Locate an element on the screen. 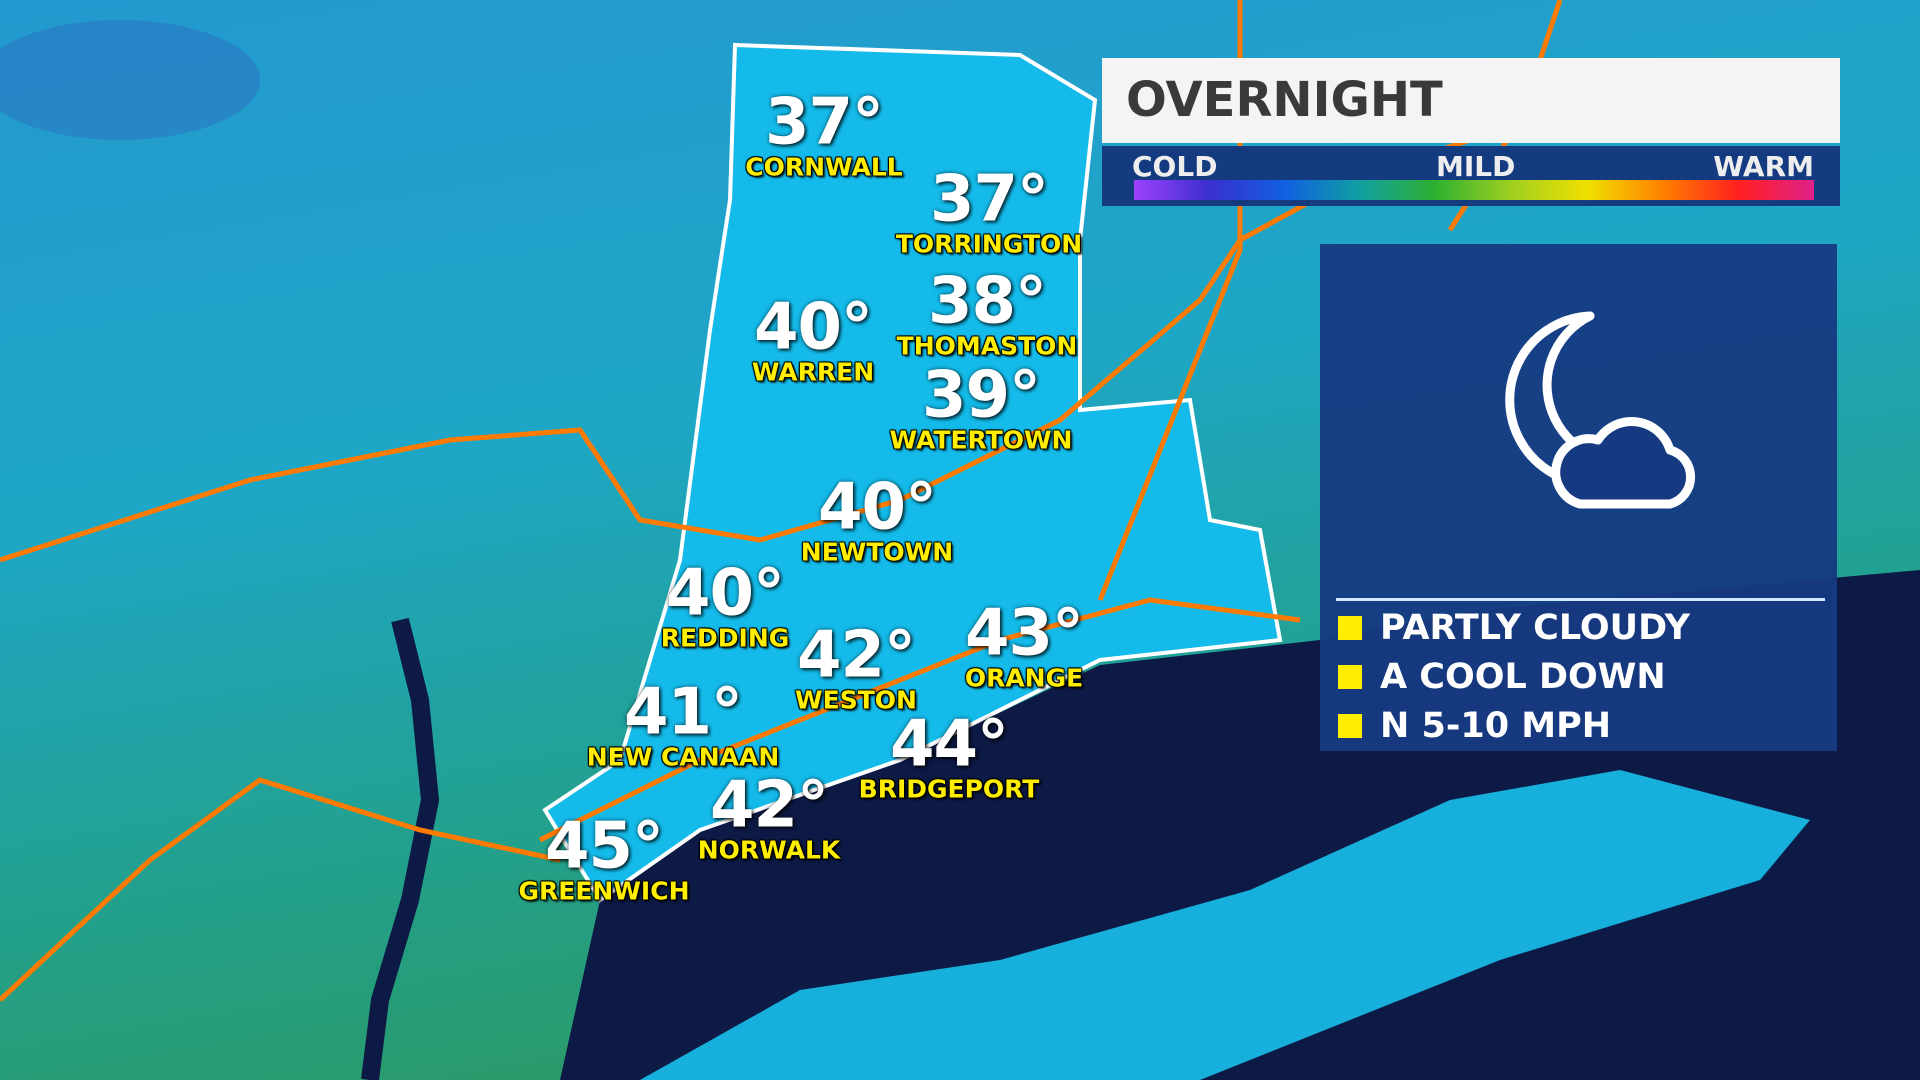 The height and width of the screenshot is (1080, 1920). city-cornwall: 37° CORNWALL is located at coordinates (823, 135).